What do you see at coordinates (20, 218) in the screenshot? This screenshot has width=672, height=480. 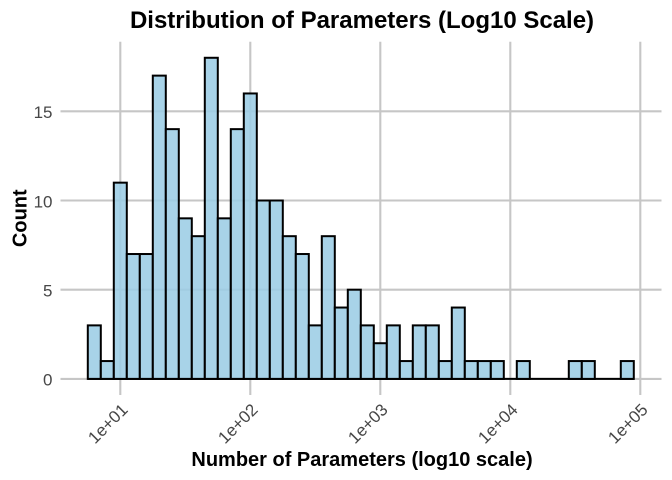 I see `svg-text: Count` at bounding box center [20, 218].